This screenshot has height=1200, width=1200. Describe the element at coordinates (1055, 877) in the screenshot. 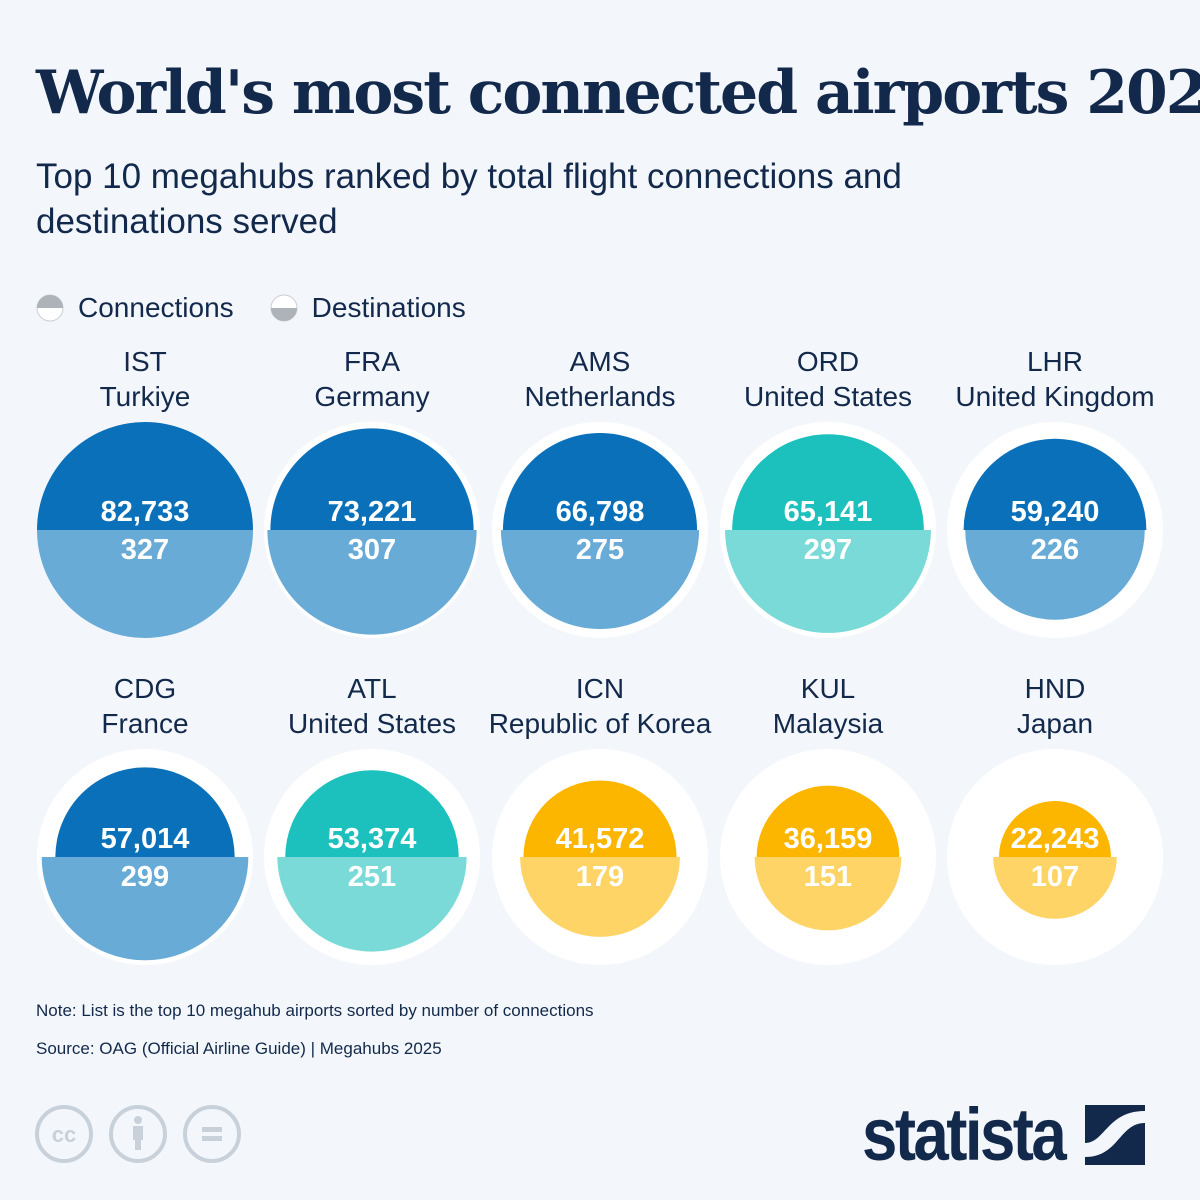

I see `destinations-value: 107` at that location.